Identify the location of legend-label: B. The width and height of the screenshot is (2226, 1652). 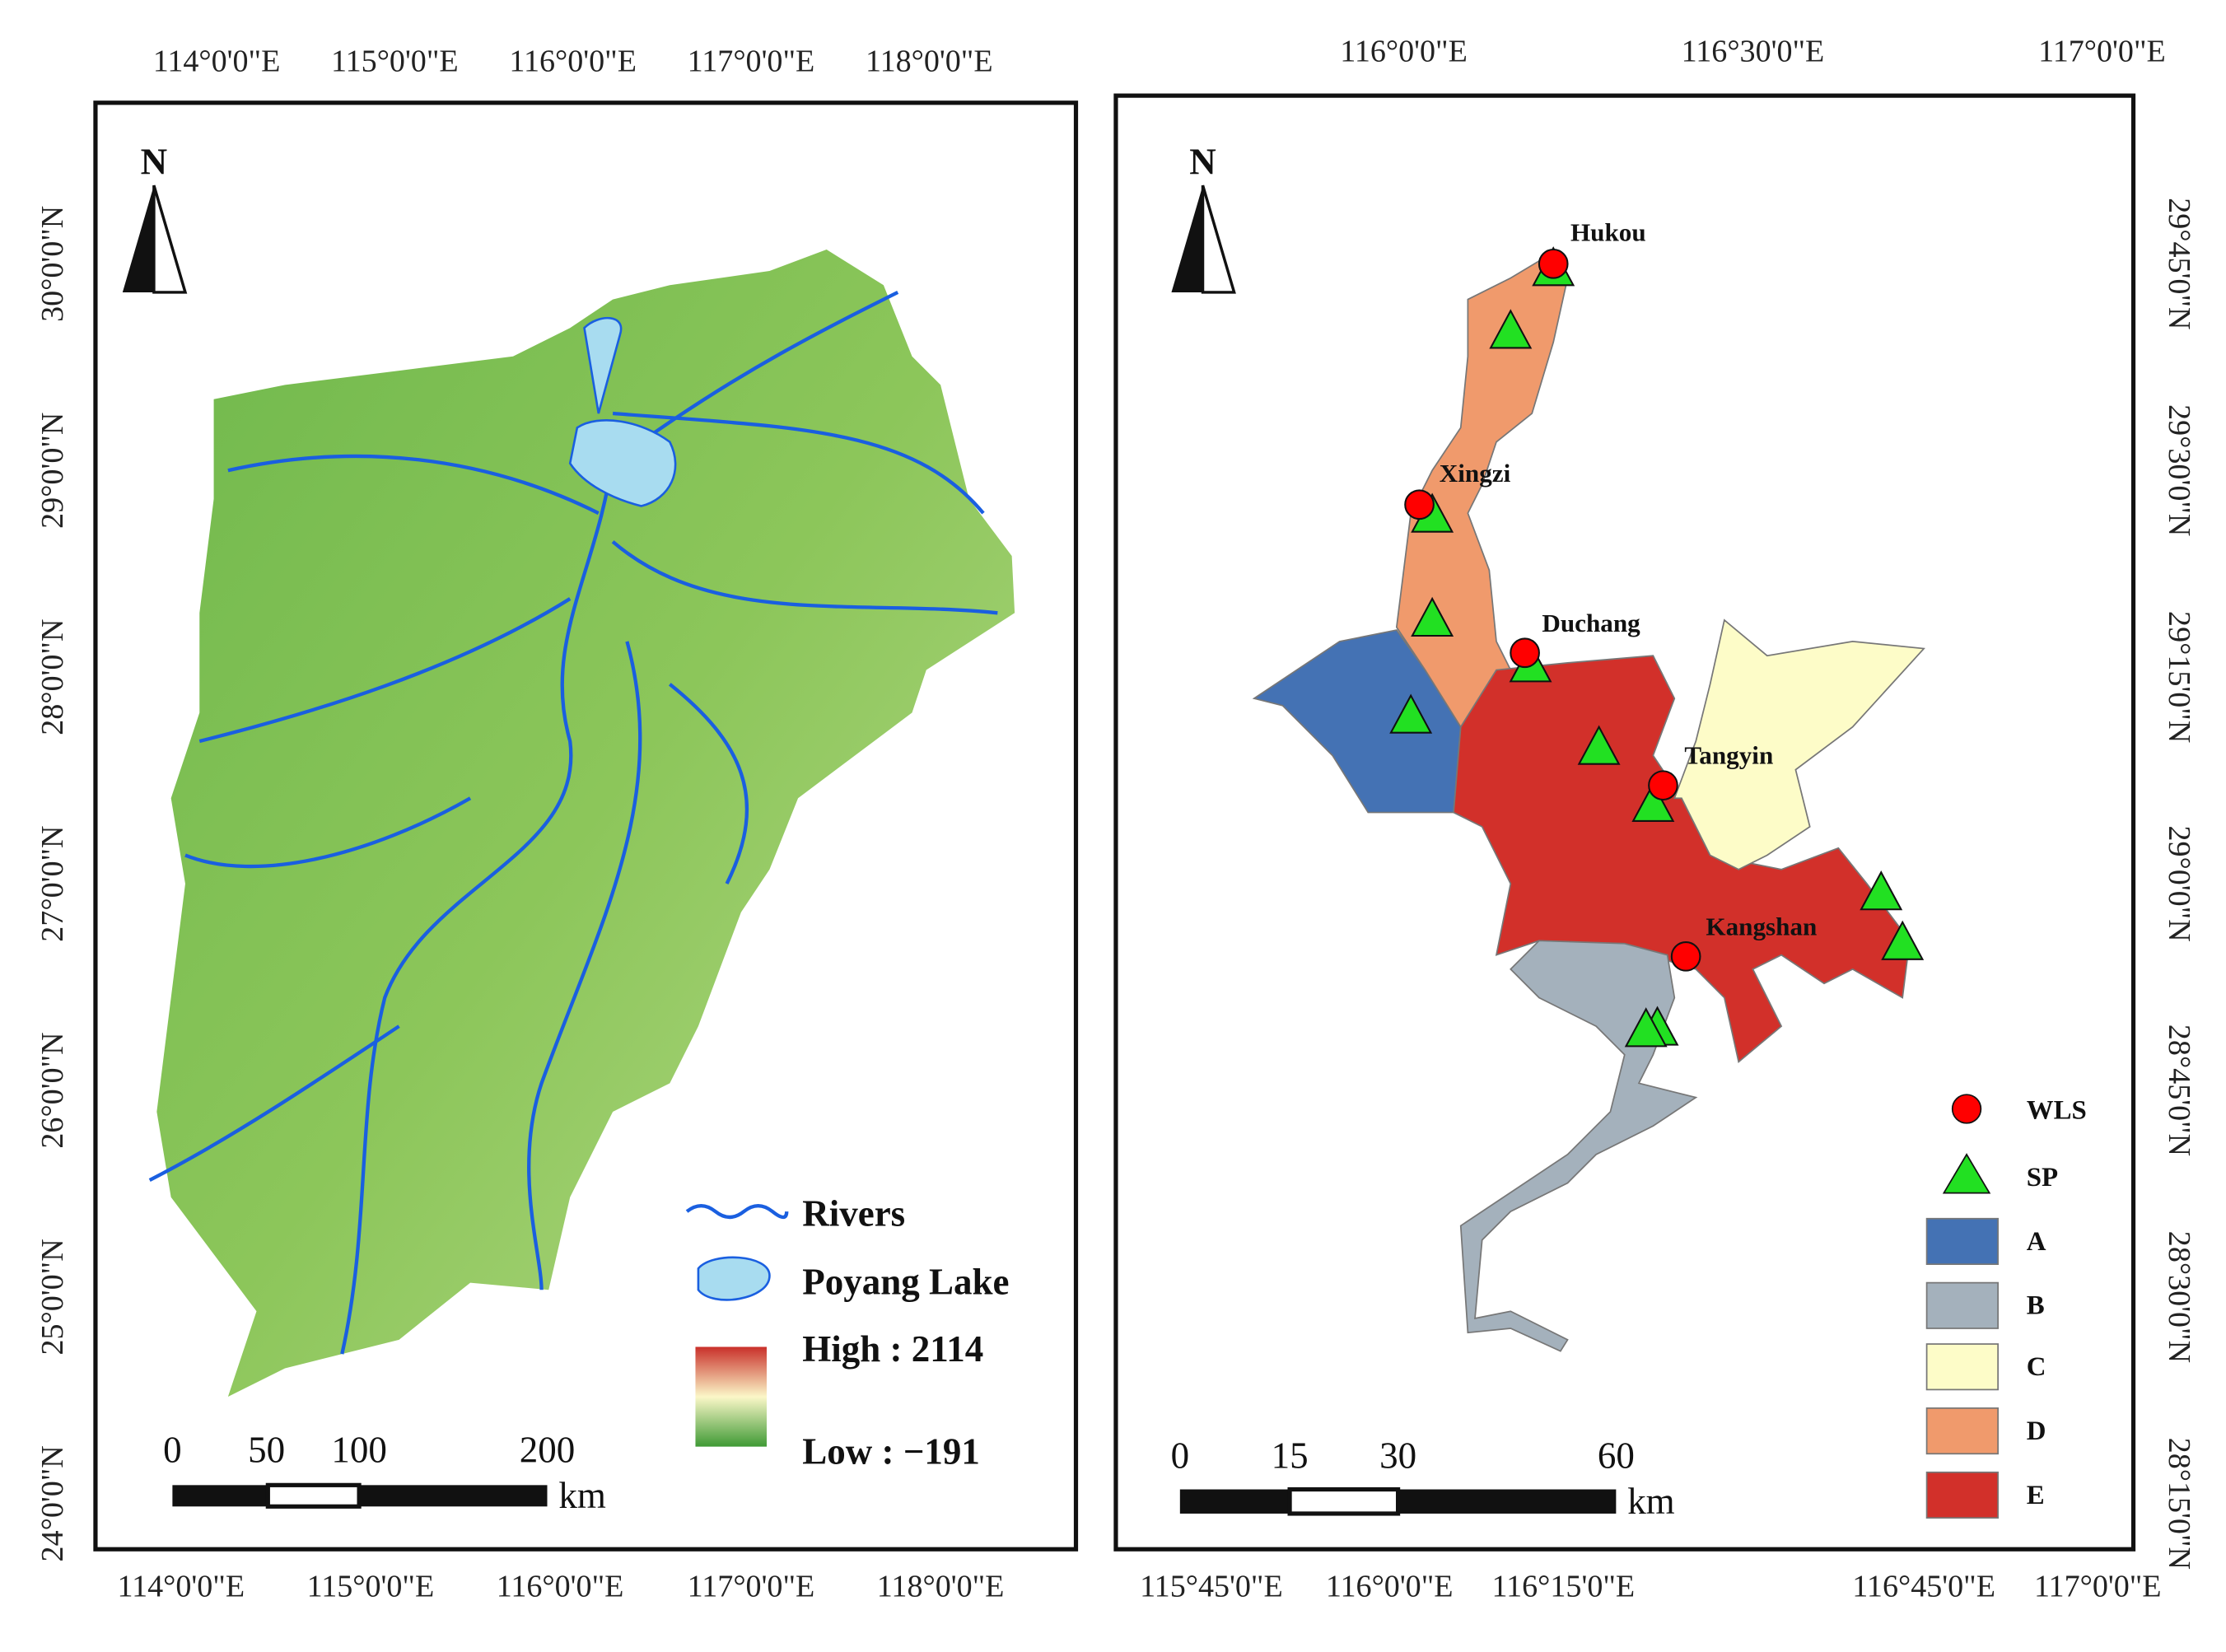
(2036, 1306).